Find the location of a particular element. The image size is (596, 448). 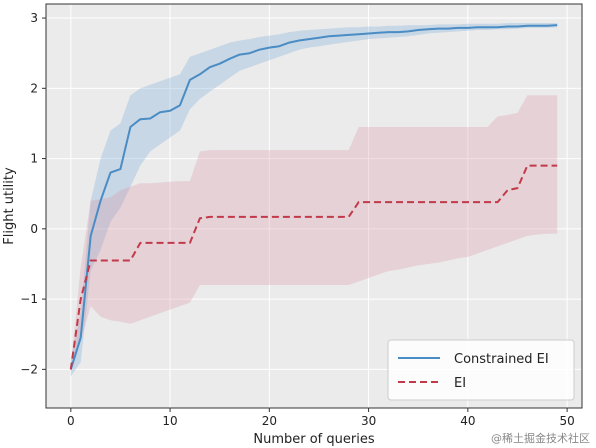

x-tick-label: 0 is located at coordinates (71, 421).